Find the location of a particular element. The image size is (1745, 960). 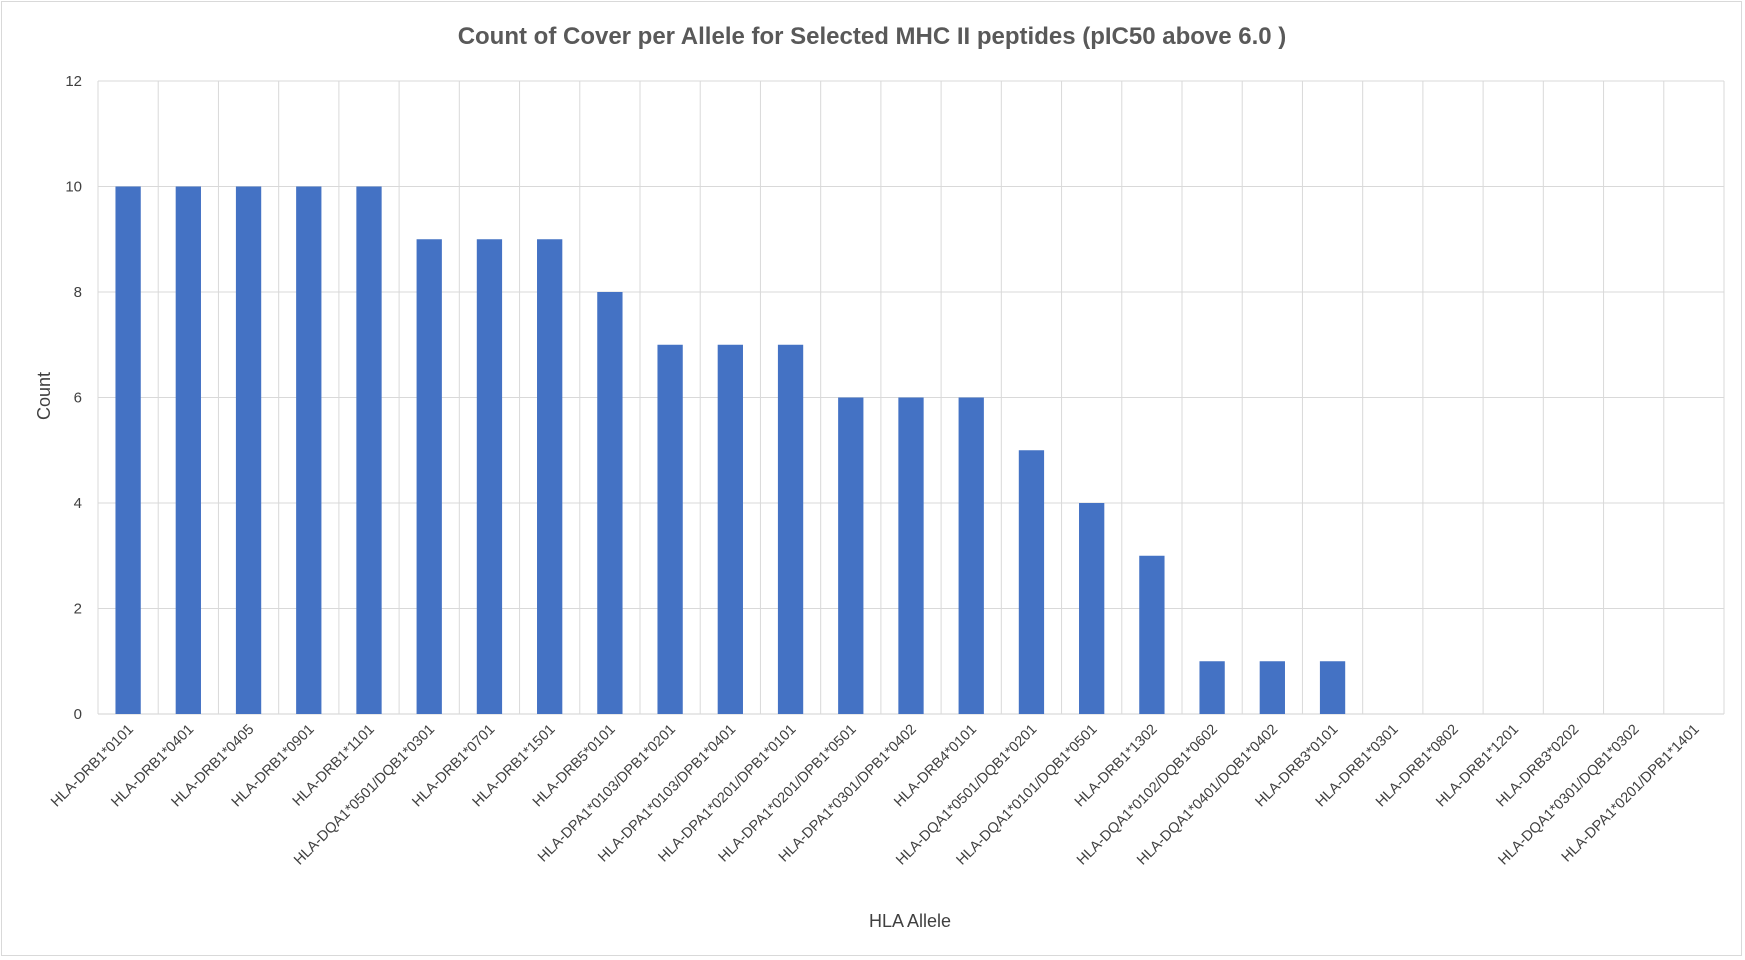

y-tick-label: 4 is located at coordinates (78, 503).